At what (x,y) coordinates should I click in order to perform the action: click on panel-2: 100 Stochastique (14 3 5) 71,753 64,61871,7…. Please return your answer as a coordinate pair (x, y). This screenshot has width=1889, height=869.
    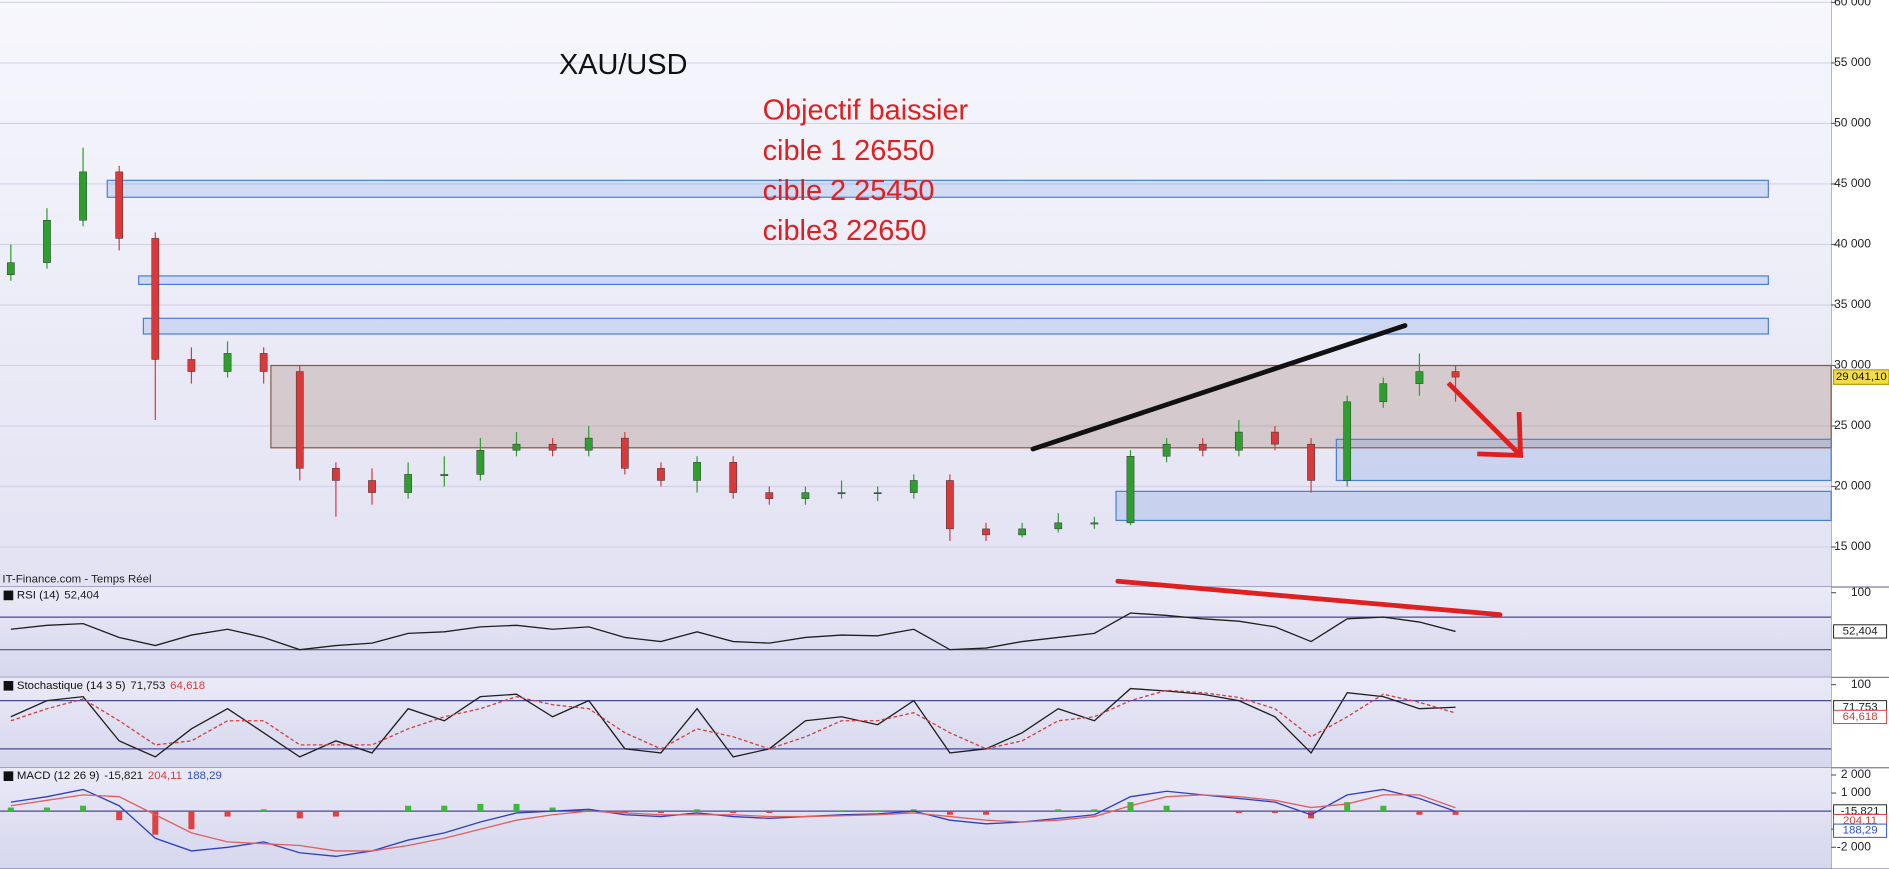
    Looking at the image, I should click on (944, 723).